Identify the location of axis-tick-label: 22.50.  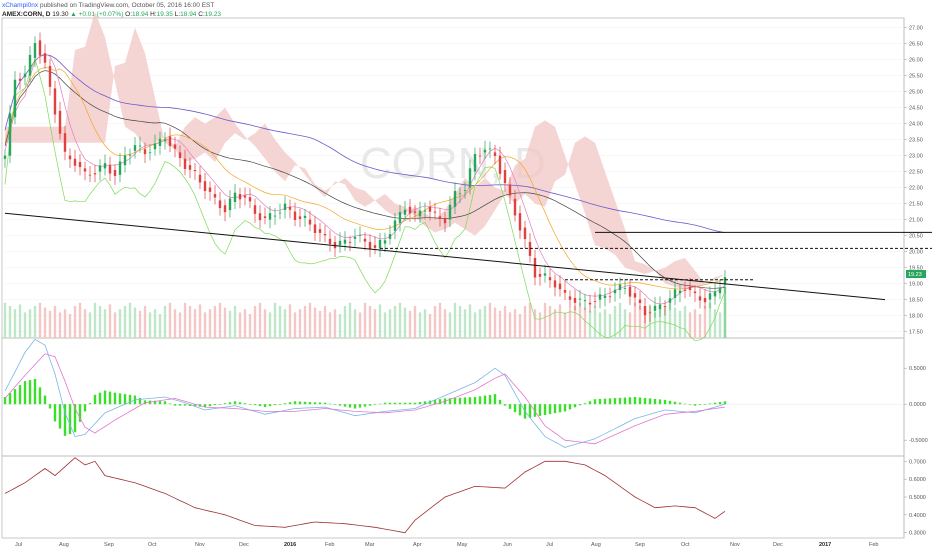
(916, 173).